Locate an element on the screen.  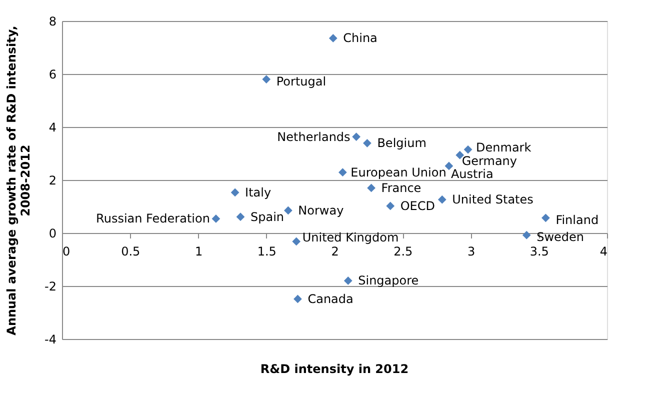
y-tick-label: 4 is located at coordinates (52, 127).